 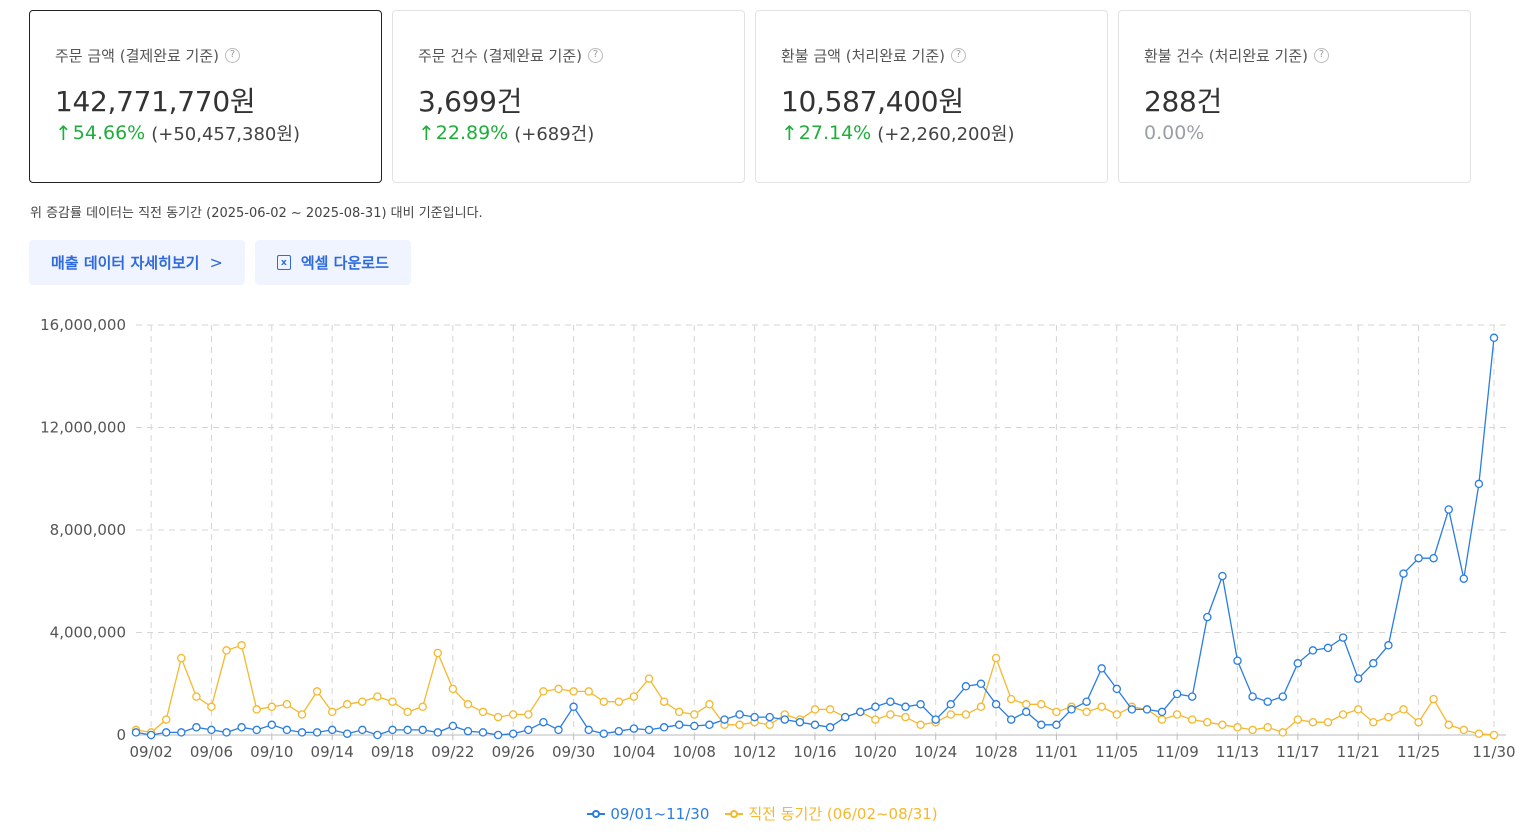 What do you see at coordinates (789, 133) in the screenshot?
I see `arrow-up-icon: ↑` at bounding box center [789, 133].